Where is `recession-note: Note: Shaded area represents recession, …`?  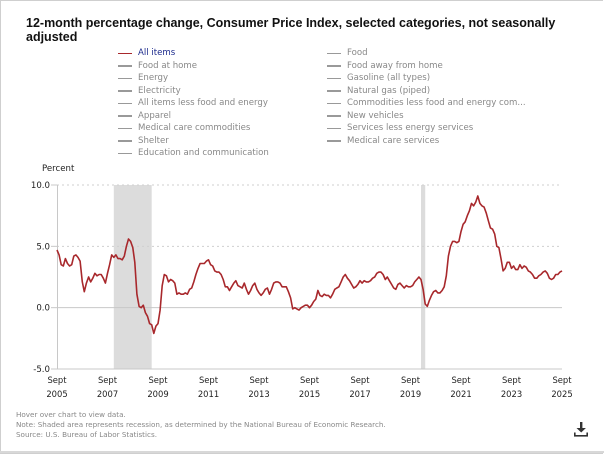
recession-note: Note: Shaded area represents recession, … is located at coordinates (201, 424).